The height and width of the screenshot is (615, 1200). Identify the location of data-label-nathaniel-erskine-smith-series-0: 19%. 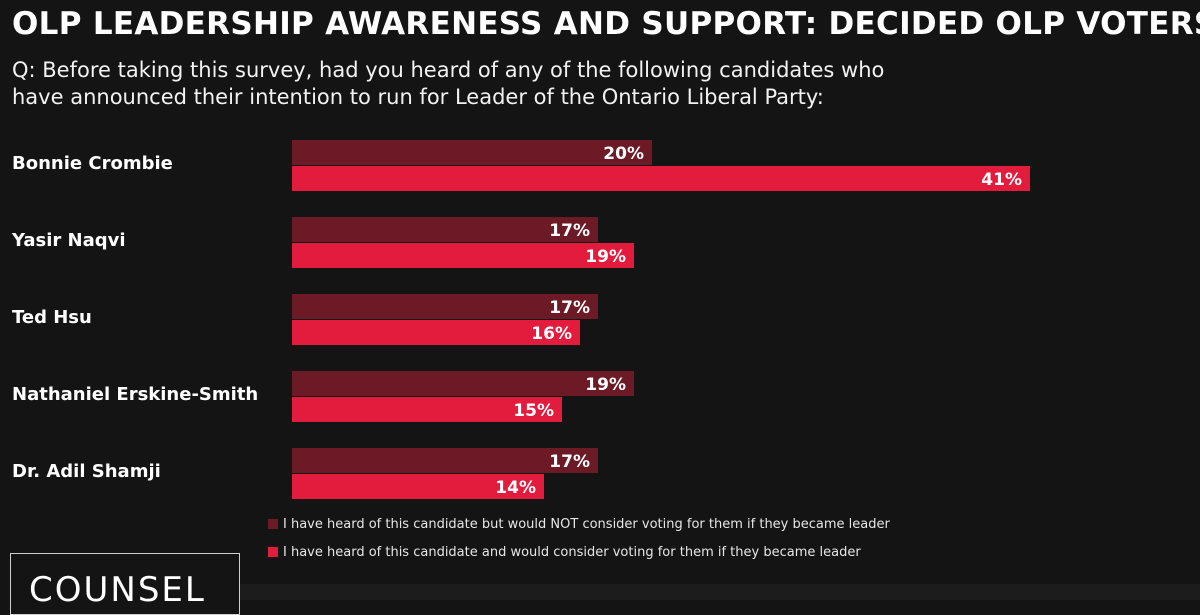
(605, 385).